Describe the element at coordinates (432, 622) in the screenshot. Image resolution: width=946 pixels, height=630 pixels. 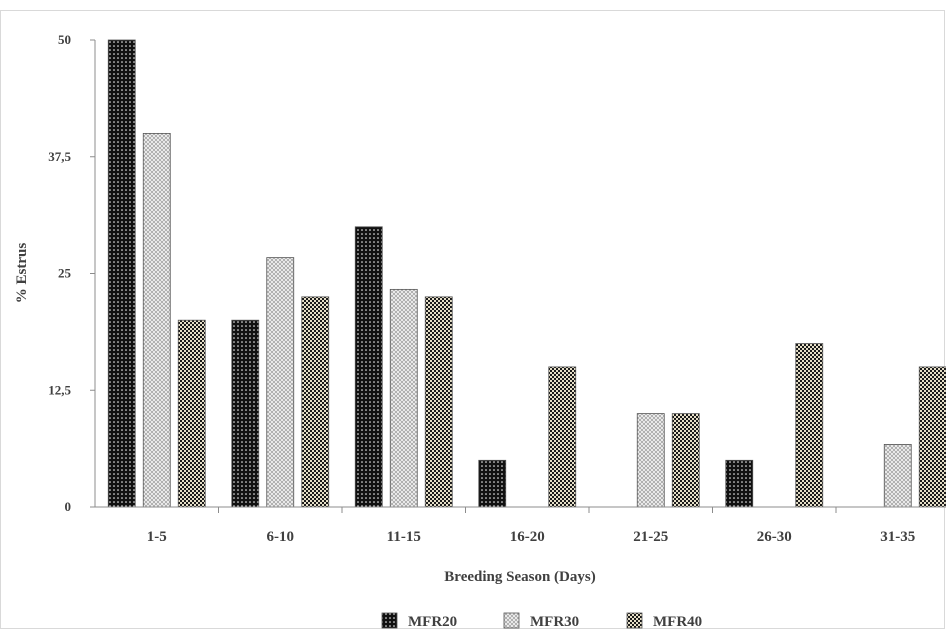
I see `legend-label: MFR20` at that location.